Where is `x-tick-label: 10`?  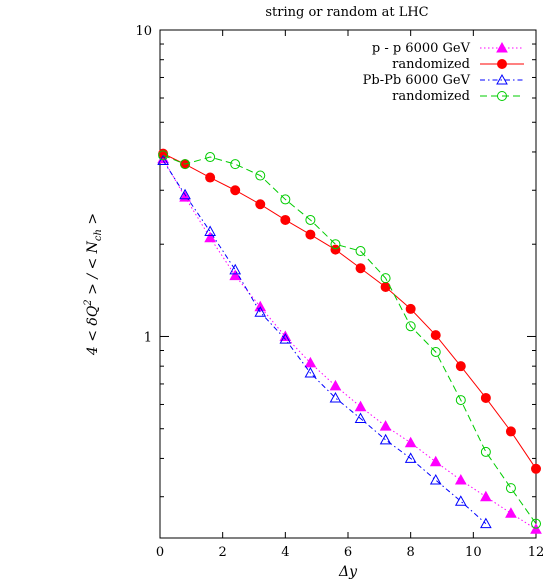 x-tick-label: 10 is located at coordinates (473, 552).